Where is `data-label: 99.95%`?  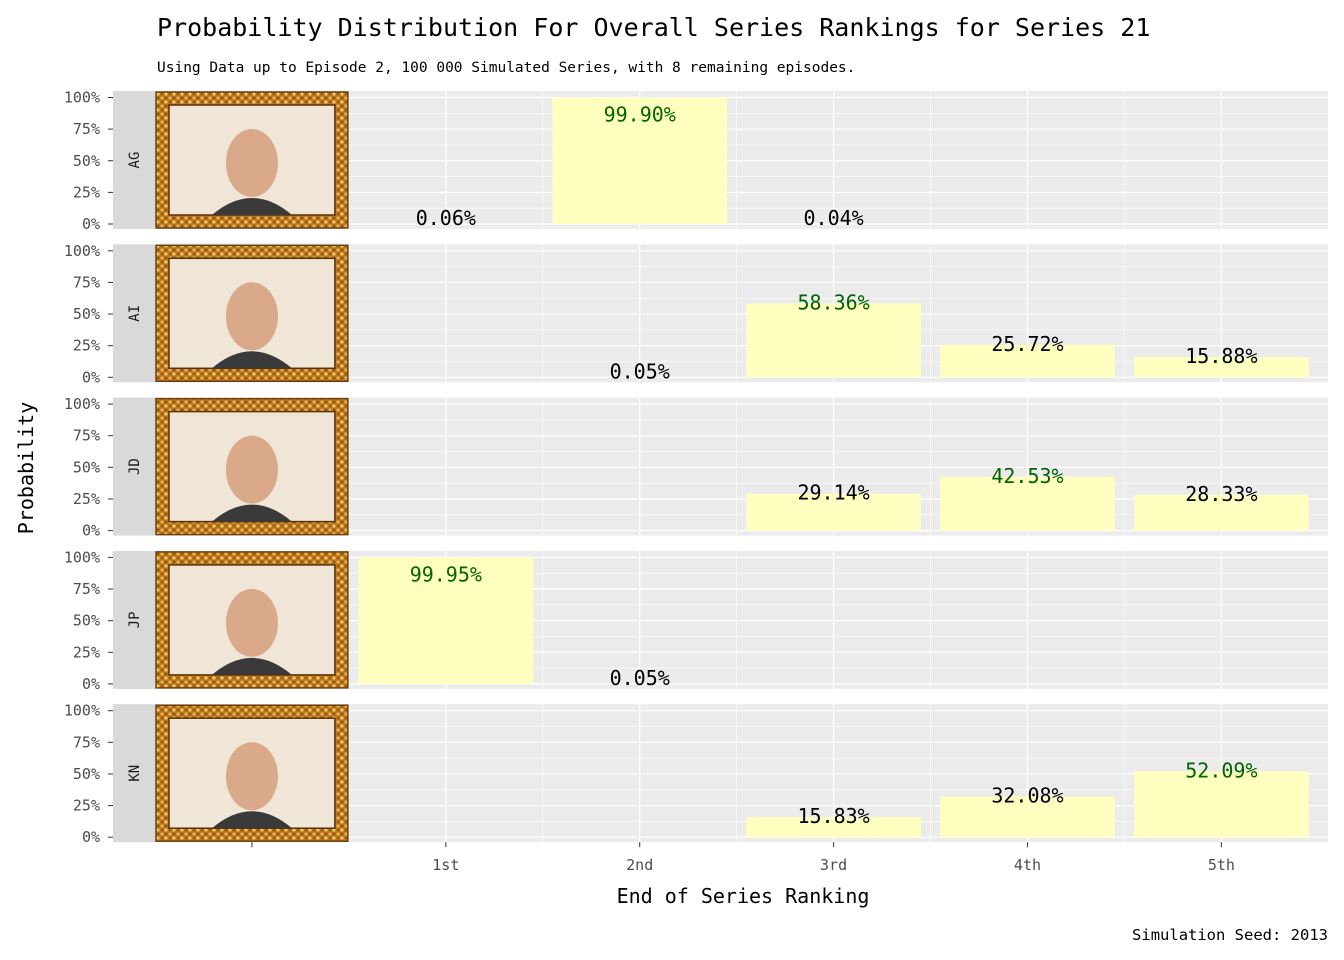
data-label: 99.95% is located at coordinates (446, 574).